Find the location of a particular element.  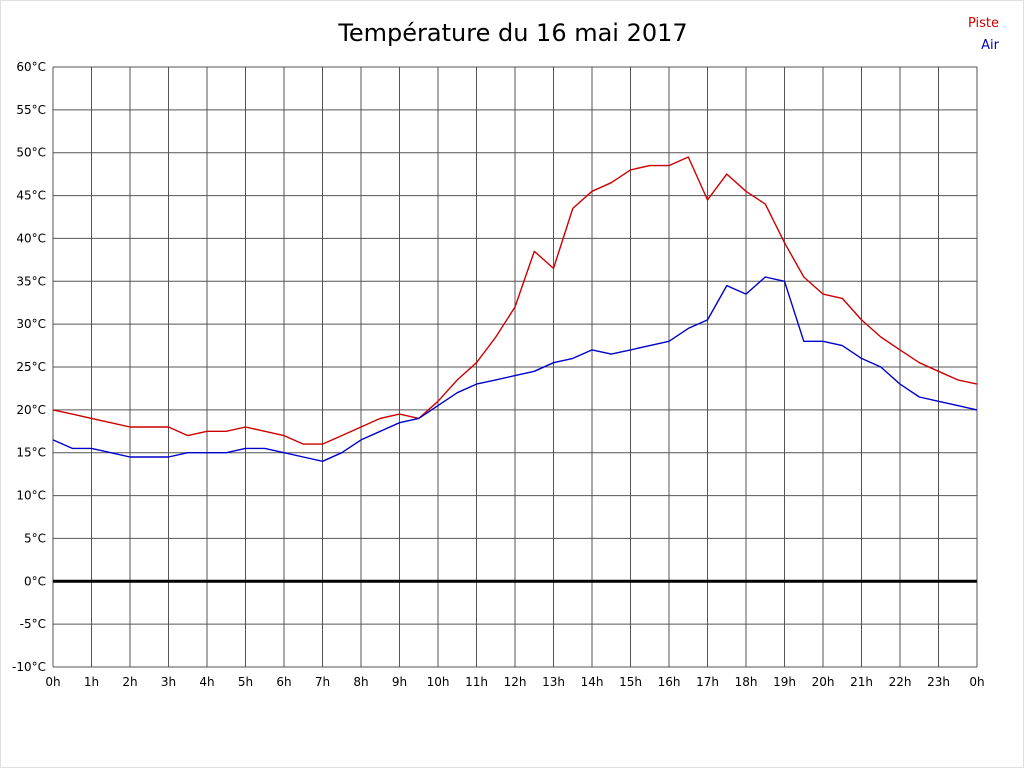

y-tick-label: -5°C is located at coordinates (33, 624).